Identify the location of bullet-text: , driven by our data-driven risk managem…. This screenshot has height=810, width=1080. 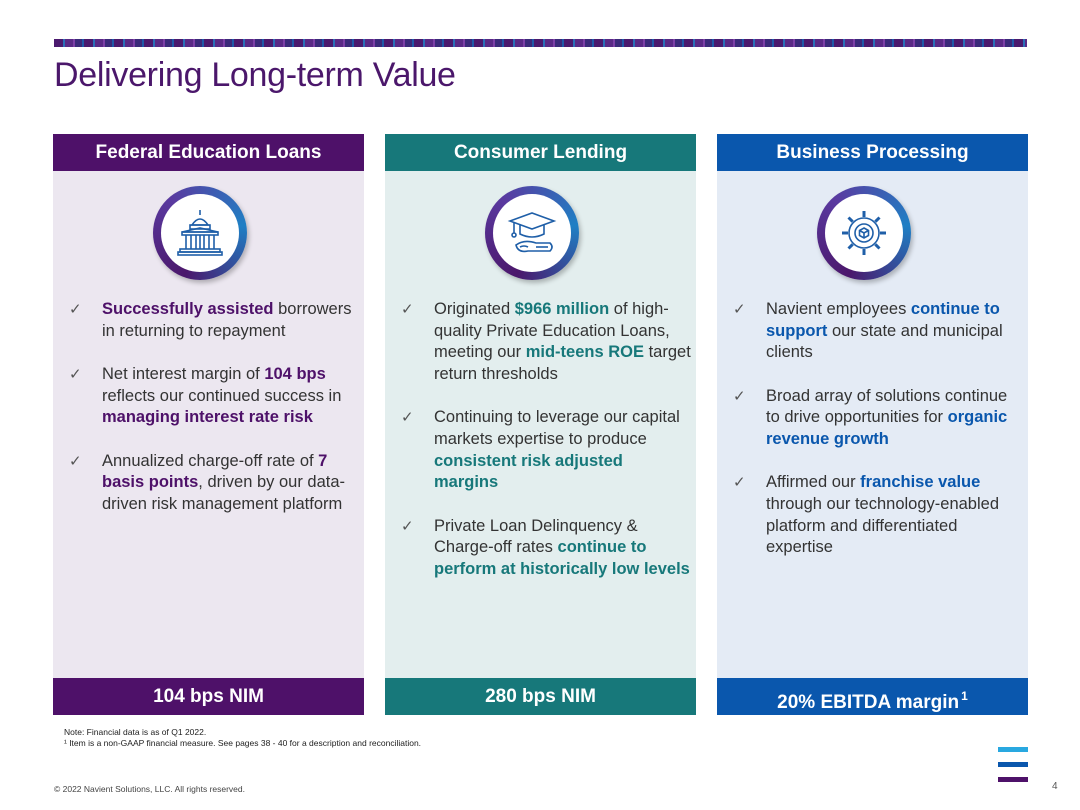
(224, 493).